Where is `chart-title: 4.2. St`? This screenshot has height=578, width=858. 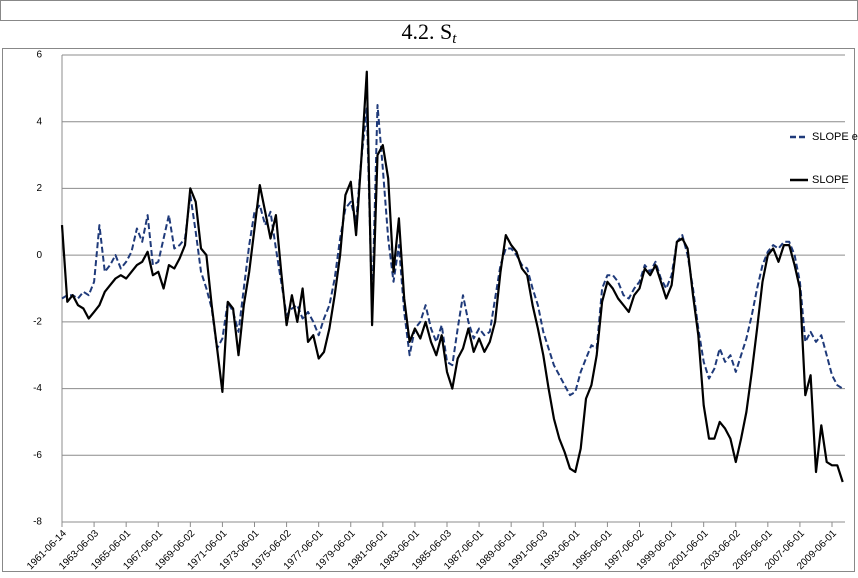
chart-title: 4.2. St is located at coordinates (430, 33).